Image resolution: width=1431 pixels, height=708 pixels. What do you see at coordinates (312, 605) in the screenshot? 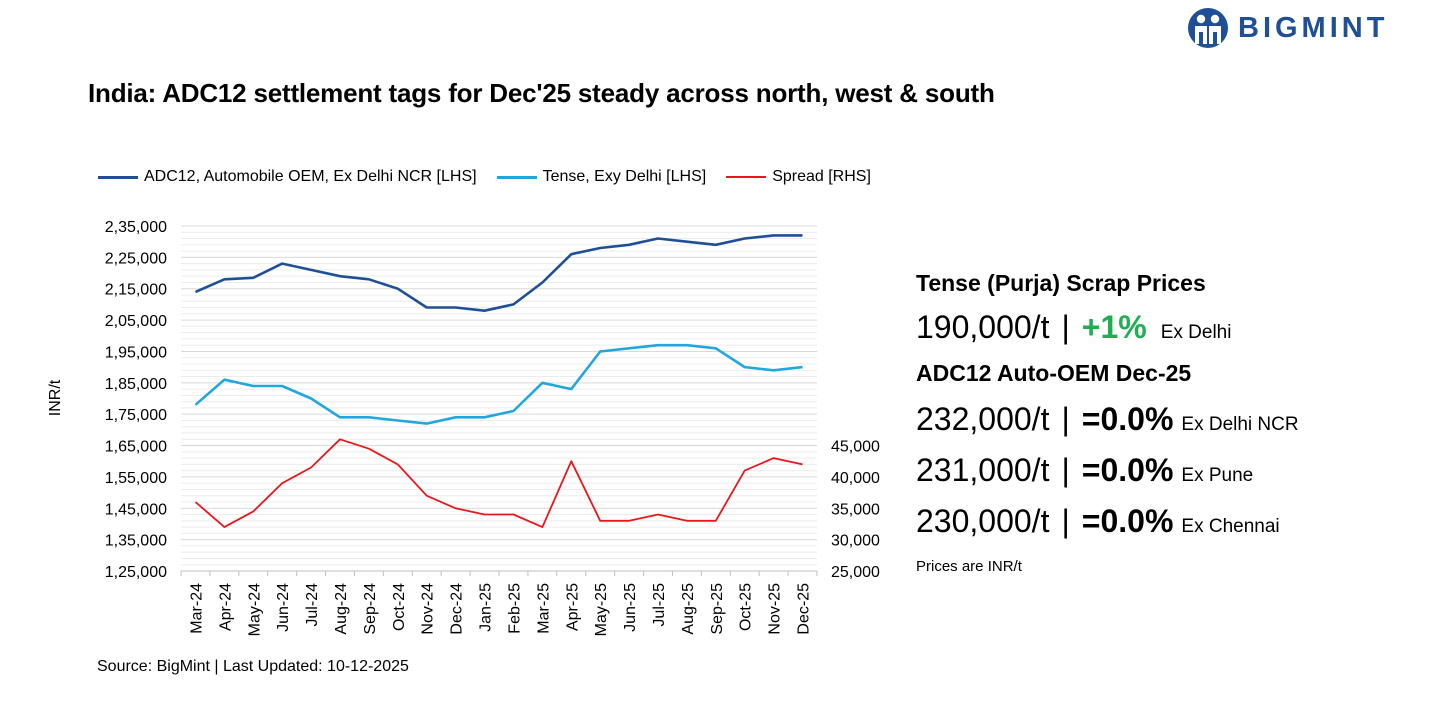
I see `x-tick-label: Jul-24` at bounding box center [312, 605].